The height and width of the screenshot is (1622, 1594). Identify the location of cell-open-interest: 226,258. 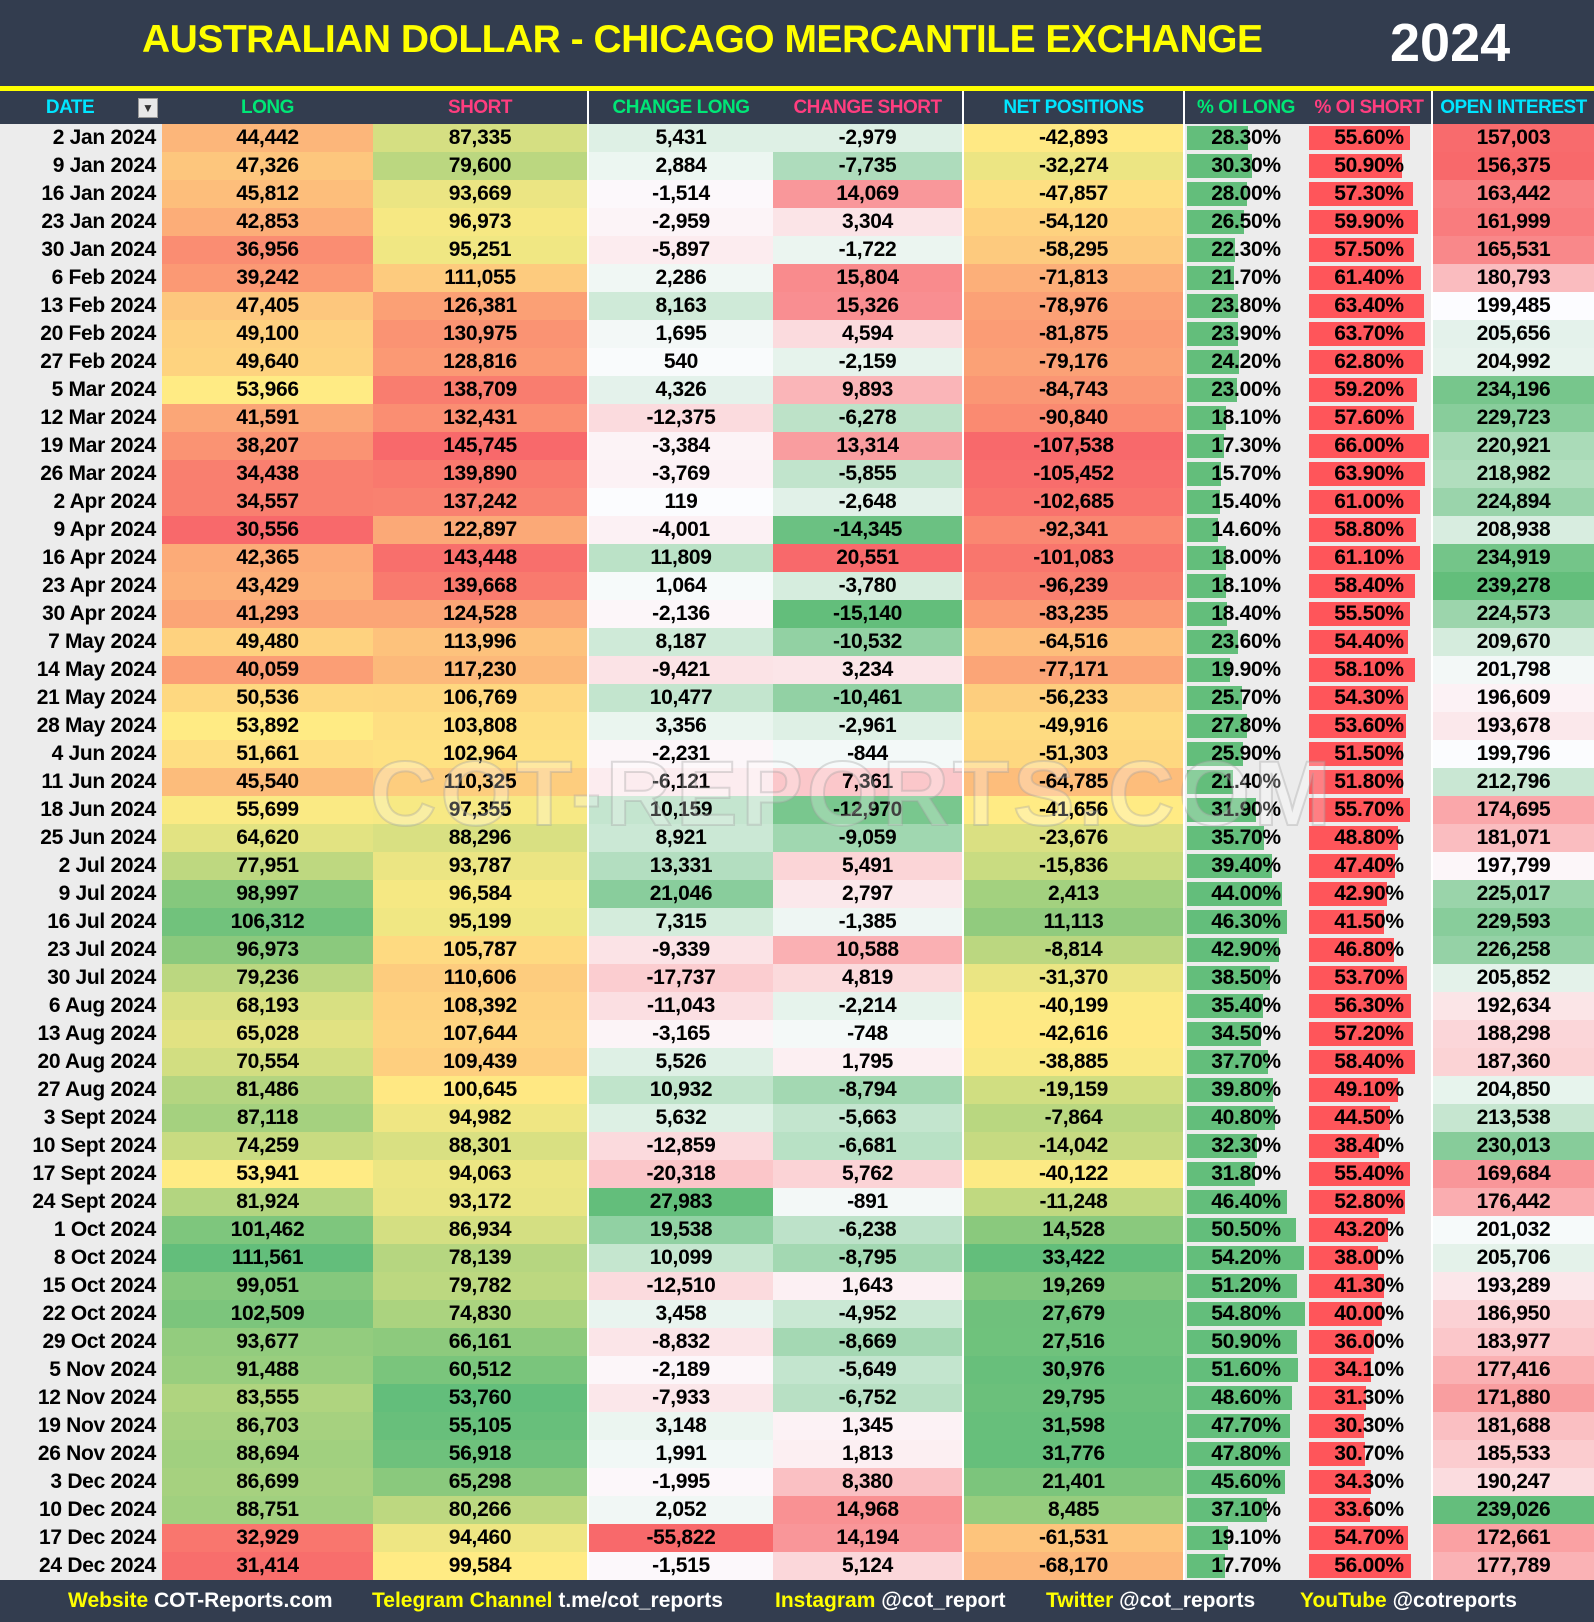
(1513, 950).